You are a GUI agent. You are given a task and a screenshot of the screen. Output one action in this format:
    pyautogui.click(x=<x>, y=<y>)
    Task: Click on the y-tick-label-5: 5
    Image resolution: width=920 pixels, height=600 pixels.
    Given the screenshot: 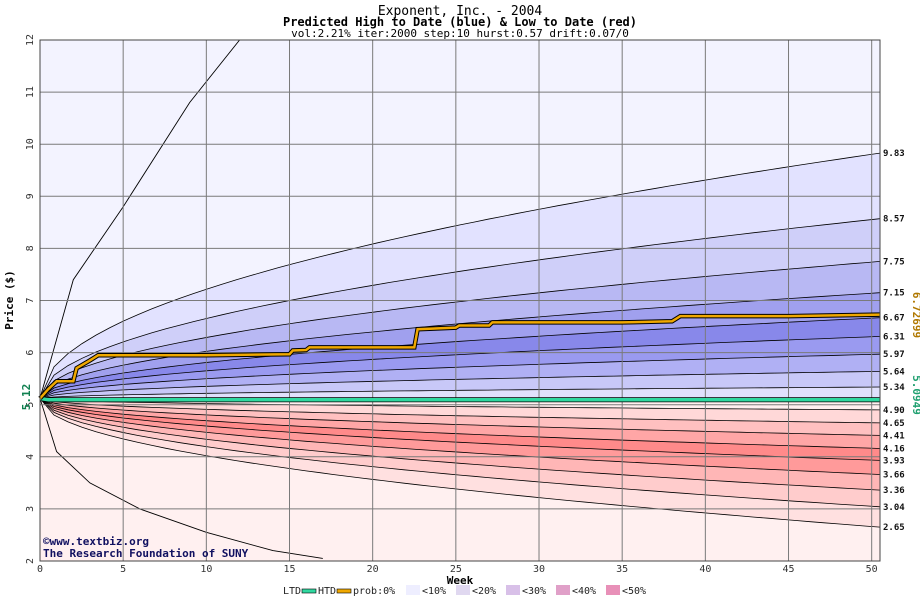 What is the action you would take?
    pyautogui.click(x=30, y=405)
    